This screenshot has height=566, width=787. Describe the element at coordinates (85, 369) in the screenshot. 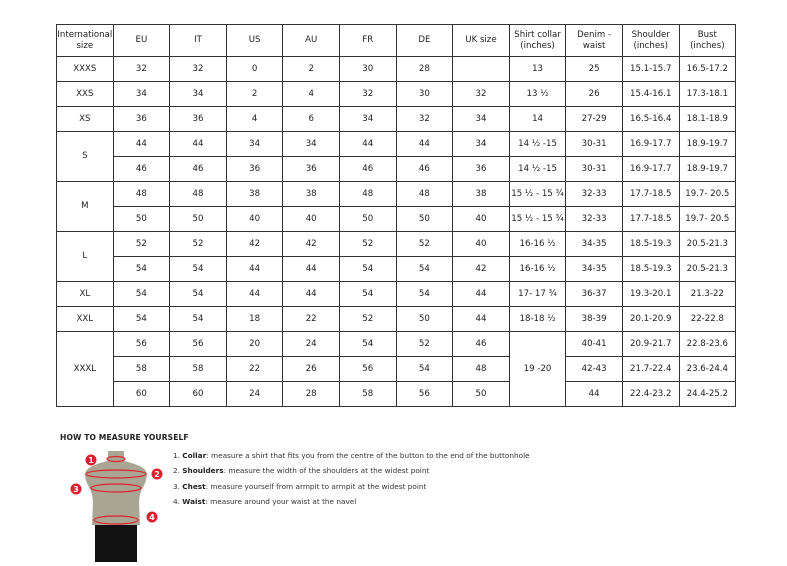

I see `international-size-cell: XXXL` at that location.